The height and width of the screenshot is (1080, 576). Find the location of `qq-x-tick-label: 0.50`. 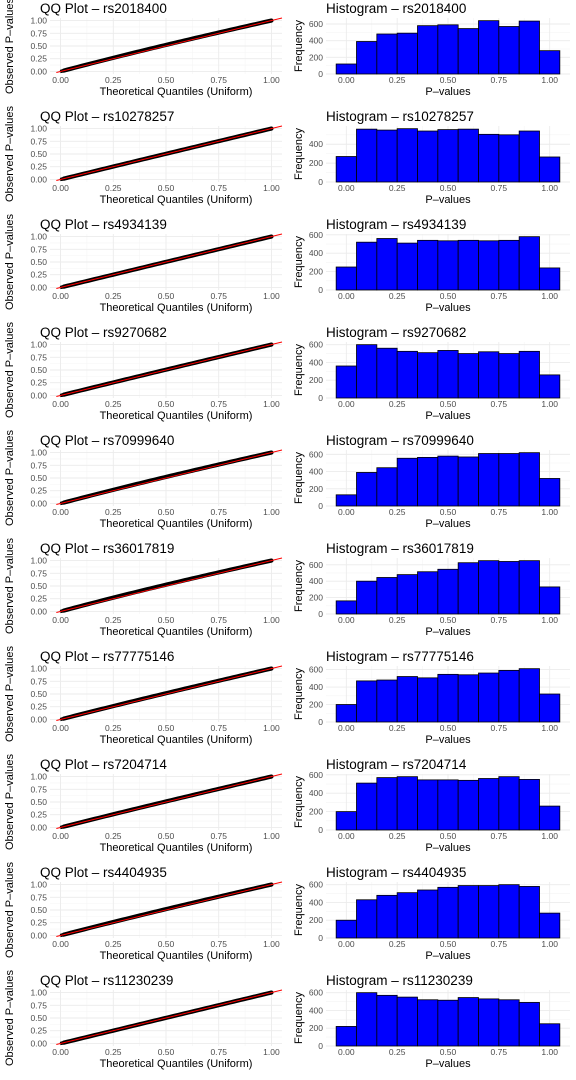

qq-x-tick-label: 0.50 is located at coordinates (166, 404).